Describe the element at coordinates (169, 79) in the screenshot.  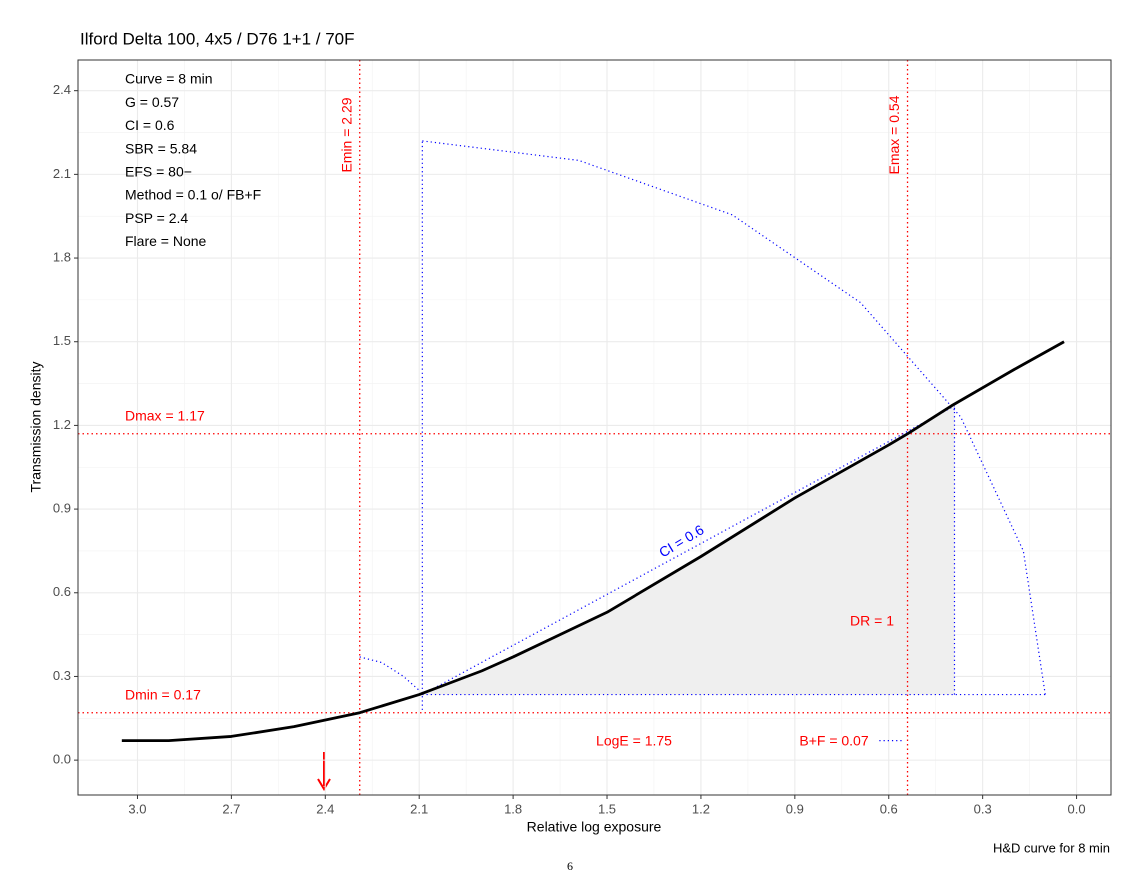
I see `info-line: Curve = 8 min` at that location.